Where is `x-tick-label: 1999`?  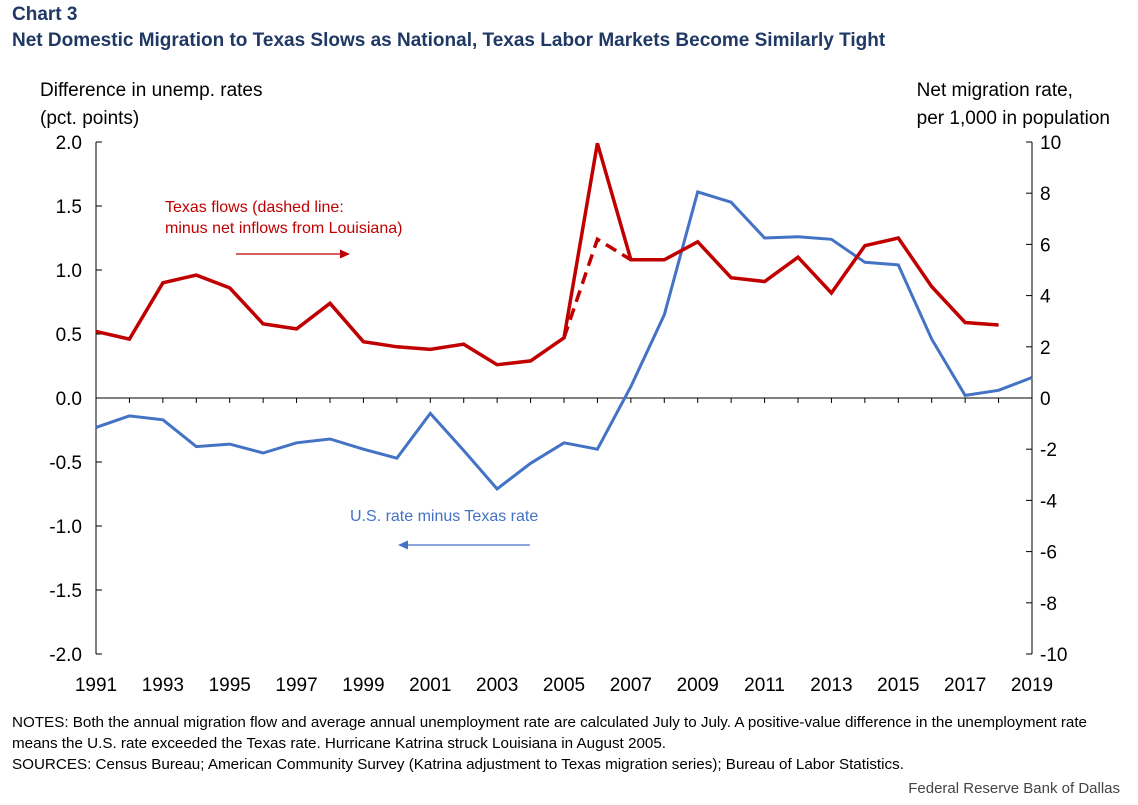
x-tick-label: 1999 is located at coordinates (363, 685).